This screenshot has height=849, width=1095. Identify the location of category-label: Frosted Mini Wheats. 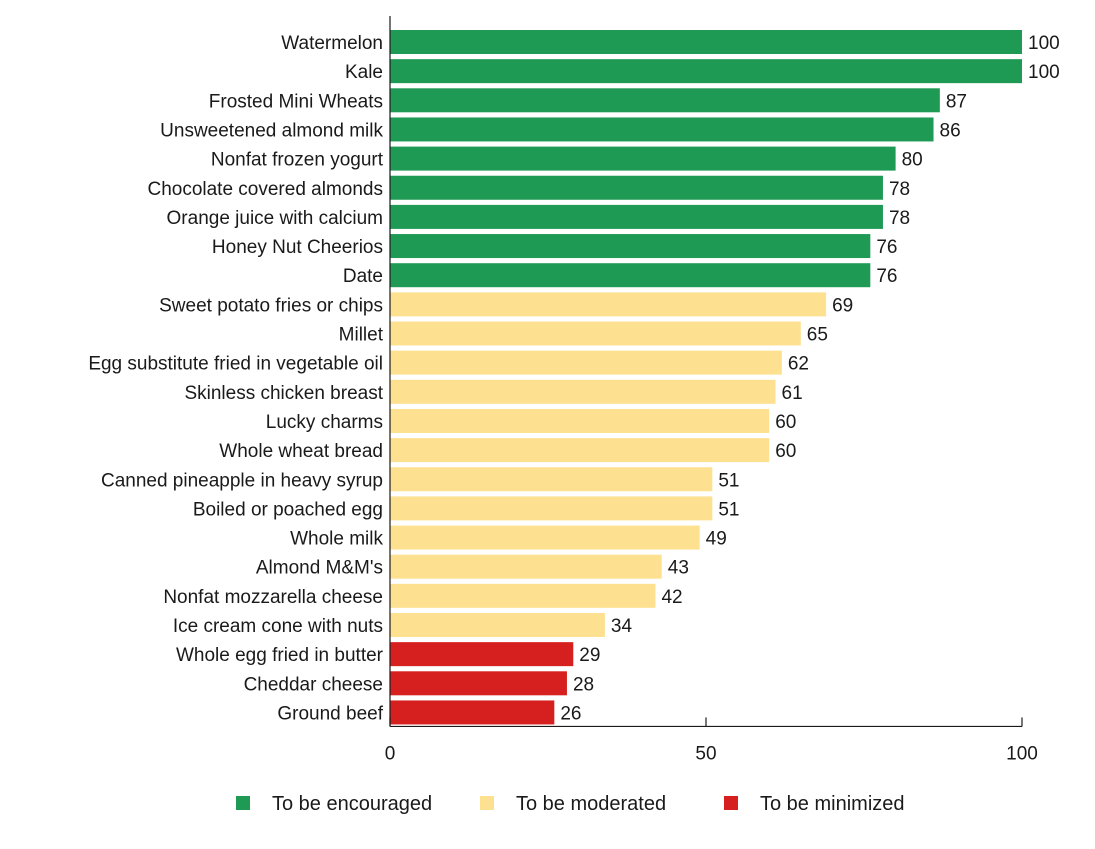
(296, 101).